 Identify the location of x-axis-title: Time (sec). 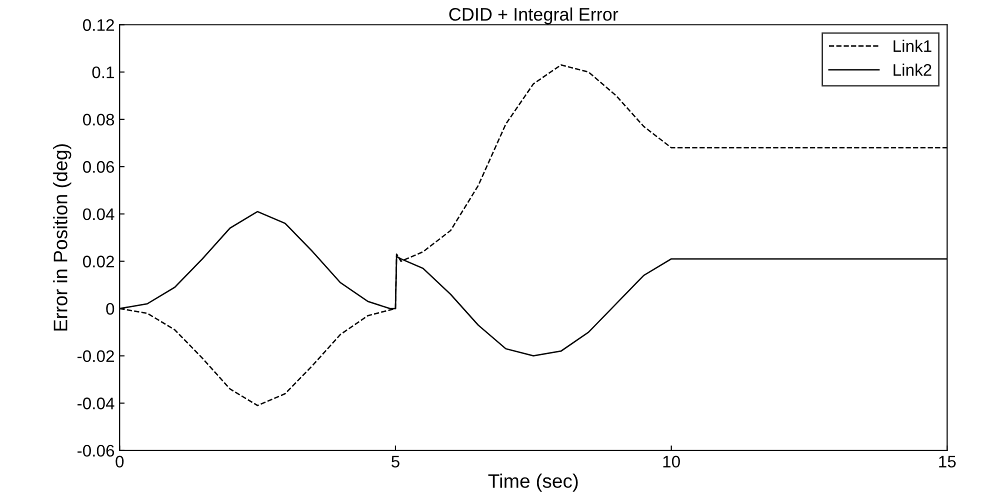
(533, 483).